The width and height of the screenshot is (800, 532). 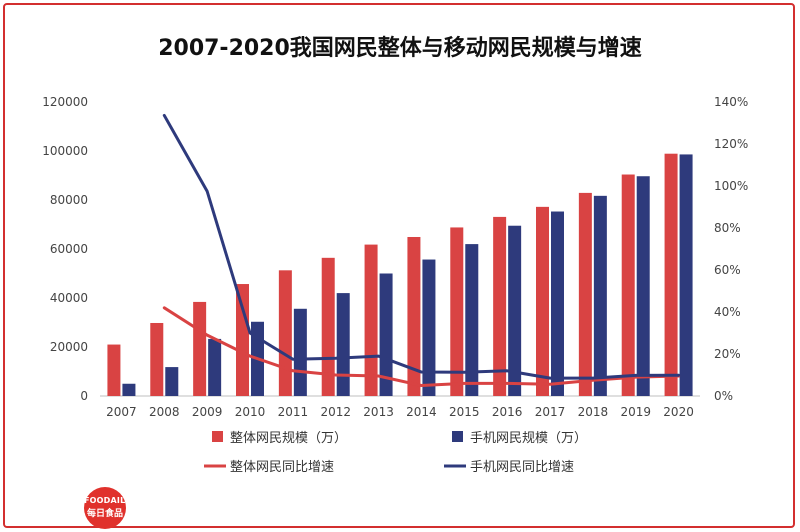 I want to click on y-right-tick-label: 140%, so click(x=731, y=102).